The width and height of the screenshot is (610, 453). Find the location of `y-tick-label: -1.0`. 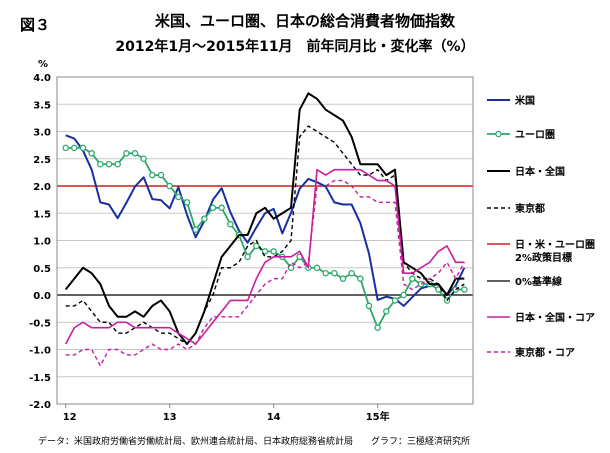

y-tick-label: -1.0 is located at coordinates (40, 351).